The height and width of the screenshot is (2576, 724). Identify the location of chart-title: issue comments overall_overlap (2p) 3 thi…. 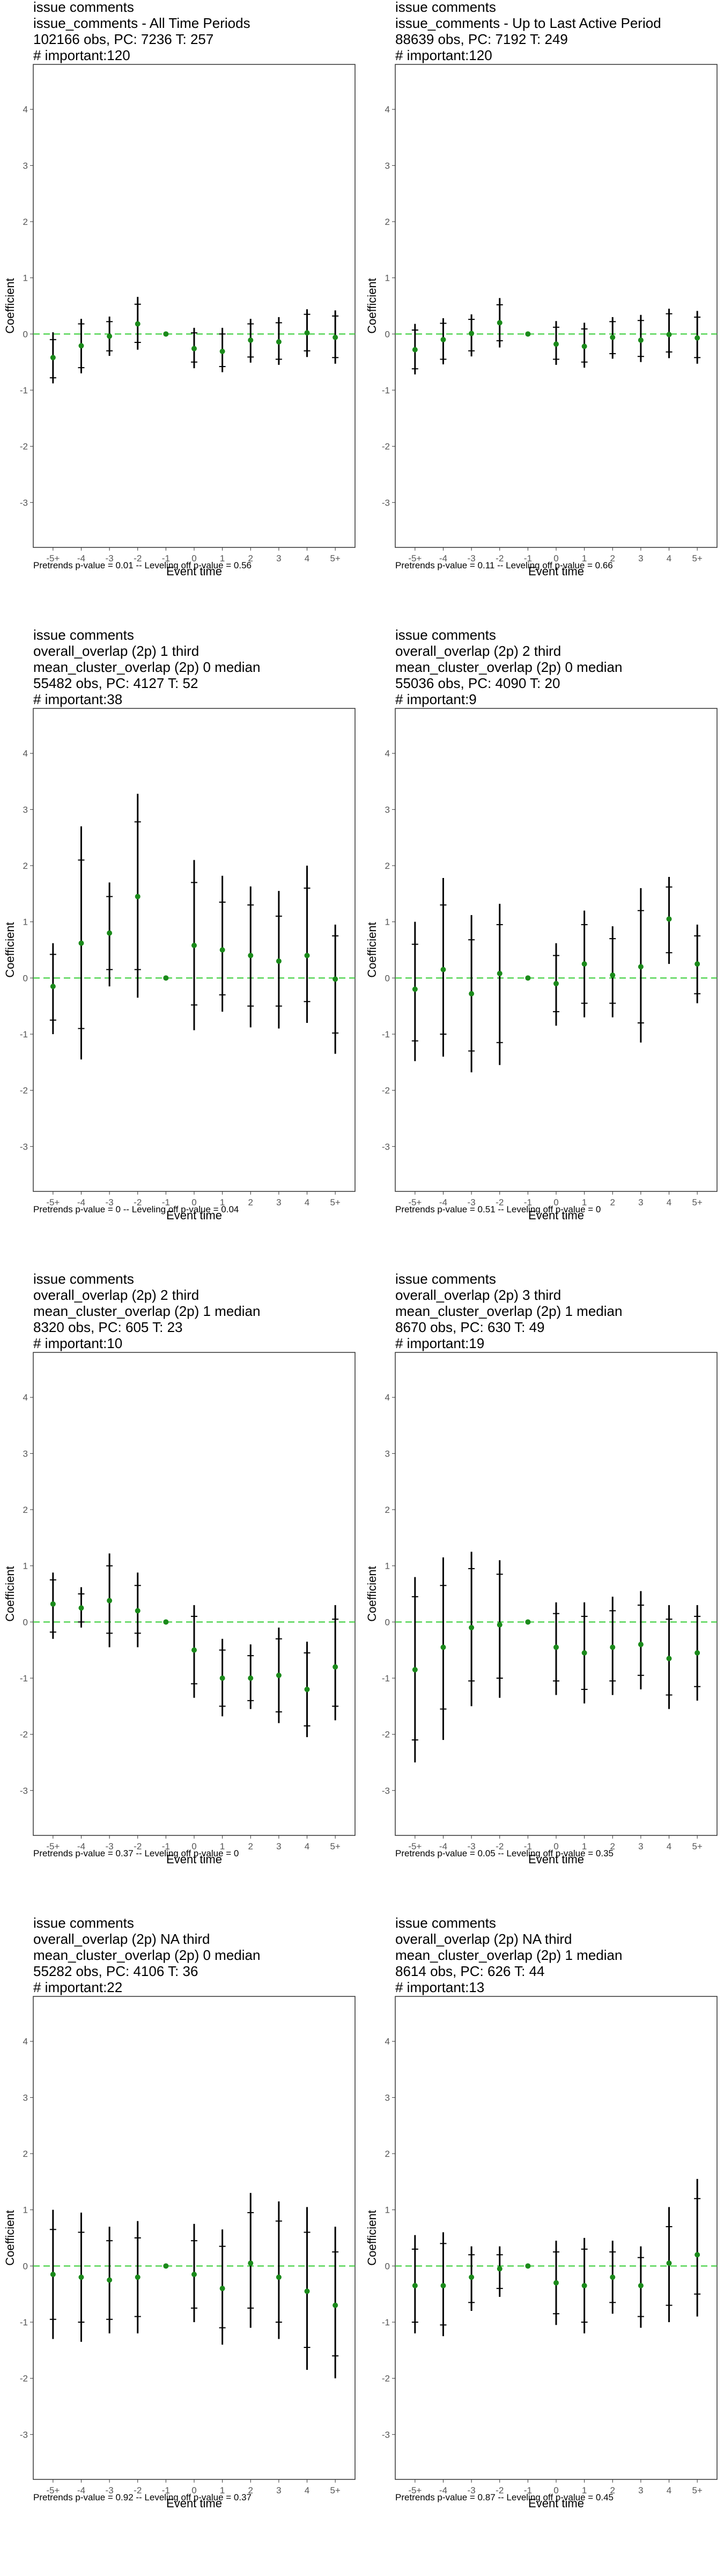
(508, 1311).